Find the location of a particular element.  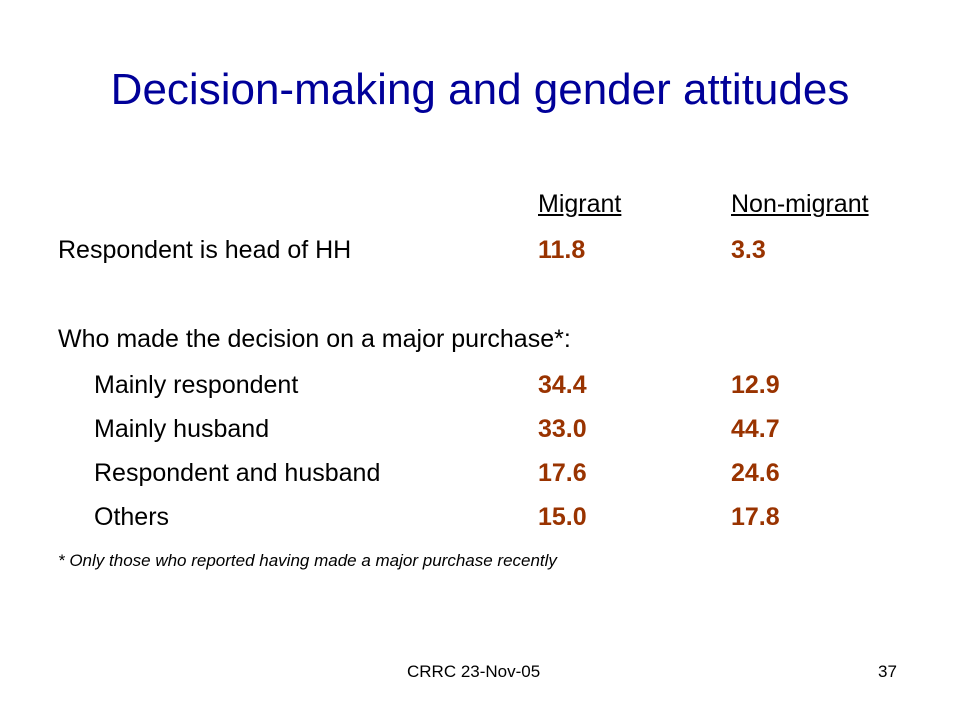

value-respondent-and-husband-non-migrant: 24.6 is located at coordinates (755, 473).